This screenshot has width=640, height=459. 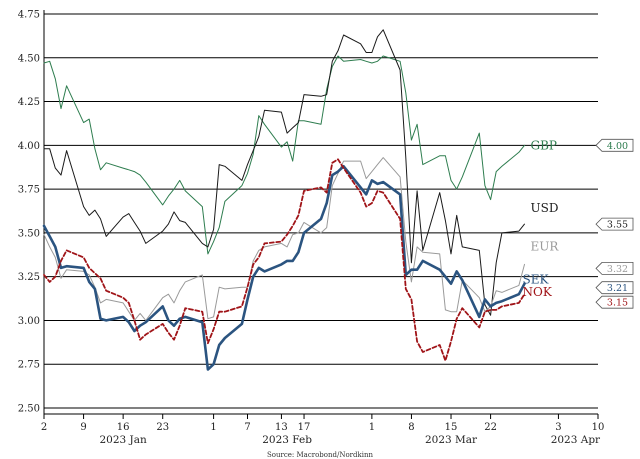 What do you see at coordinates (598, 427) in the screenshot?
I see `x-tick-label: 10` at bounding box center [598, 427].